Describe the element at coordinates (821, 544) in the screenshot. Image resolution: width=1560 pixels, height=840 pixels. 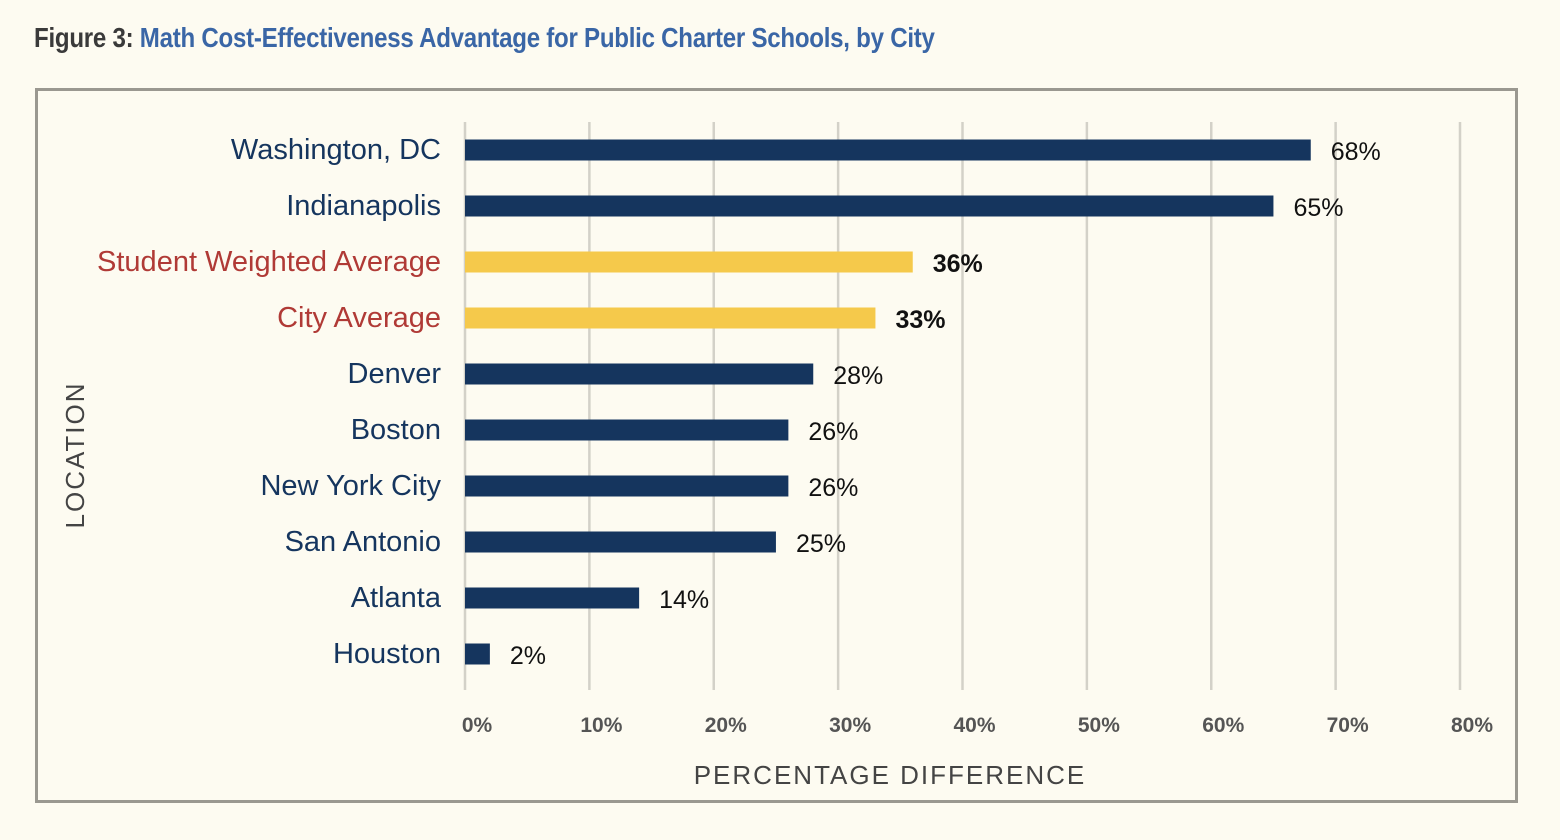
I see `data-label: 25%` at that location.